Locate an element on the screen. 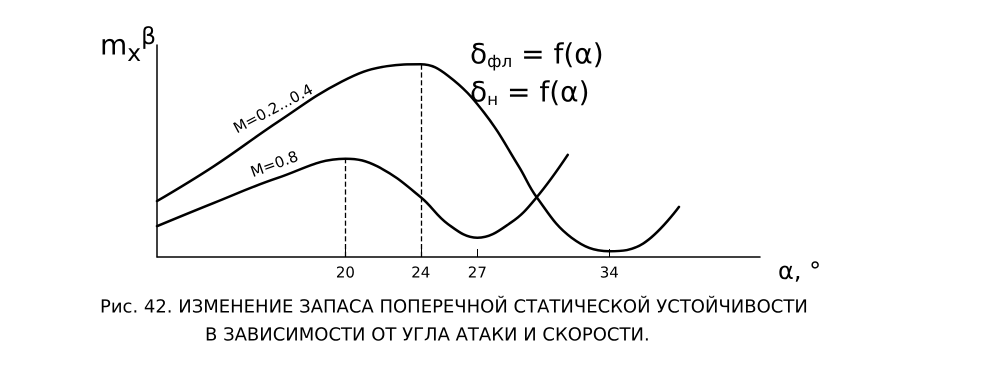 This screenshot has height=367, width=1000. text: Рис. 42. ИЗМЕНЕНИЕ ЗАПАСА ПОПЕРЕЧНОЙ СТАТИЧЕСКОЙ УСТОЙЧИВОСТИ is located at coordinates (454, 307).